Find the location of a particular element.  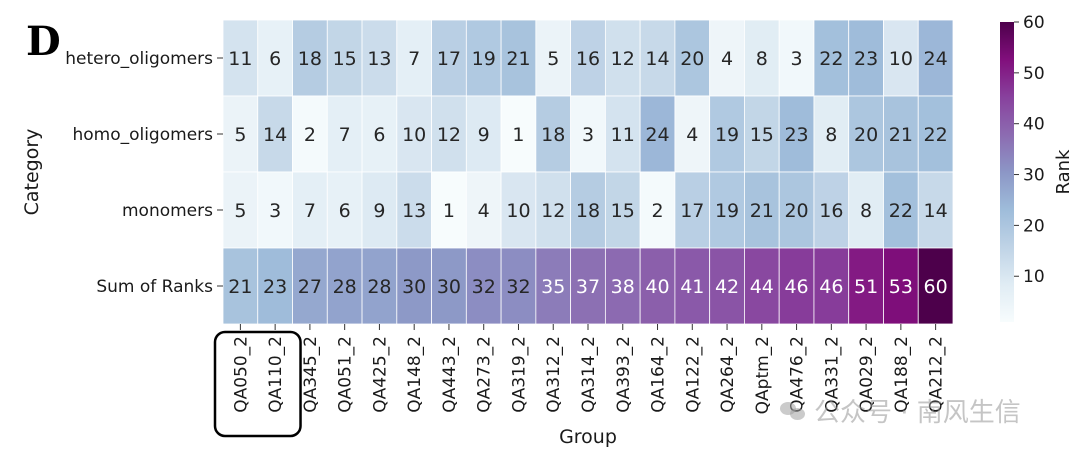

cell-value-label: 5 is located at coordinates (240, 135).